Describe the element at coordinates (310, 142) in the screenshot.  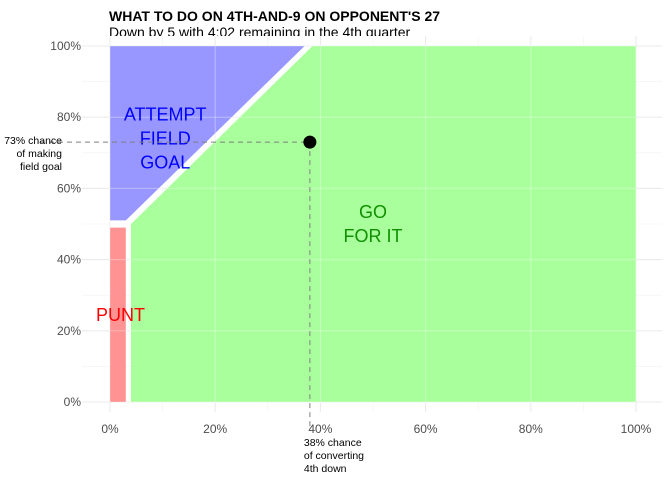
I see `data-point` at that location.